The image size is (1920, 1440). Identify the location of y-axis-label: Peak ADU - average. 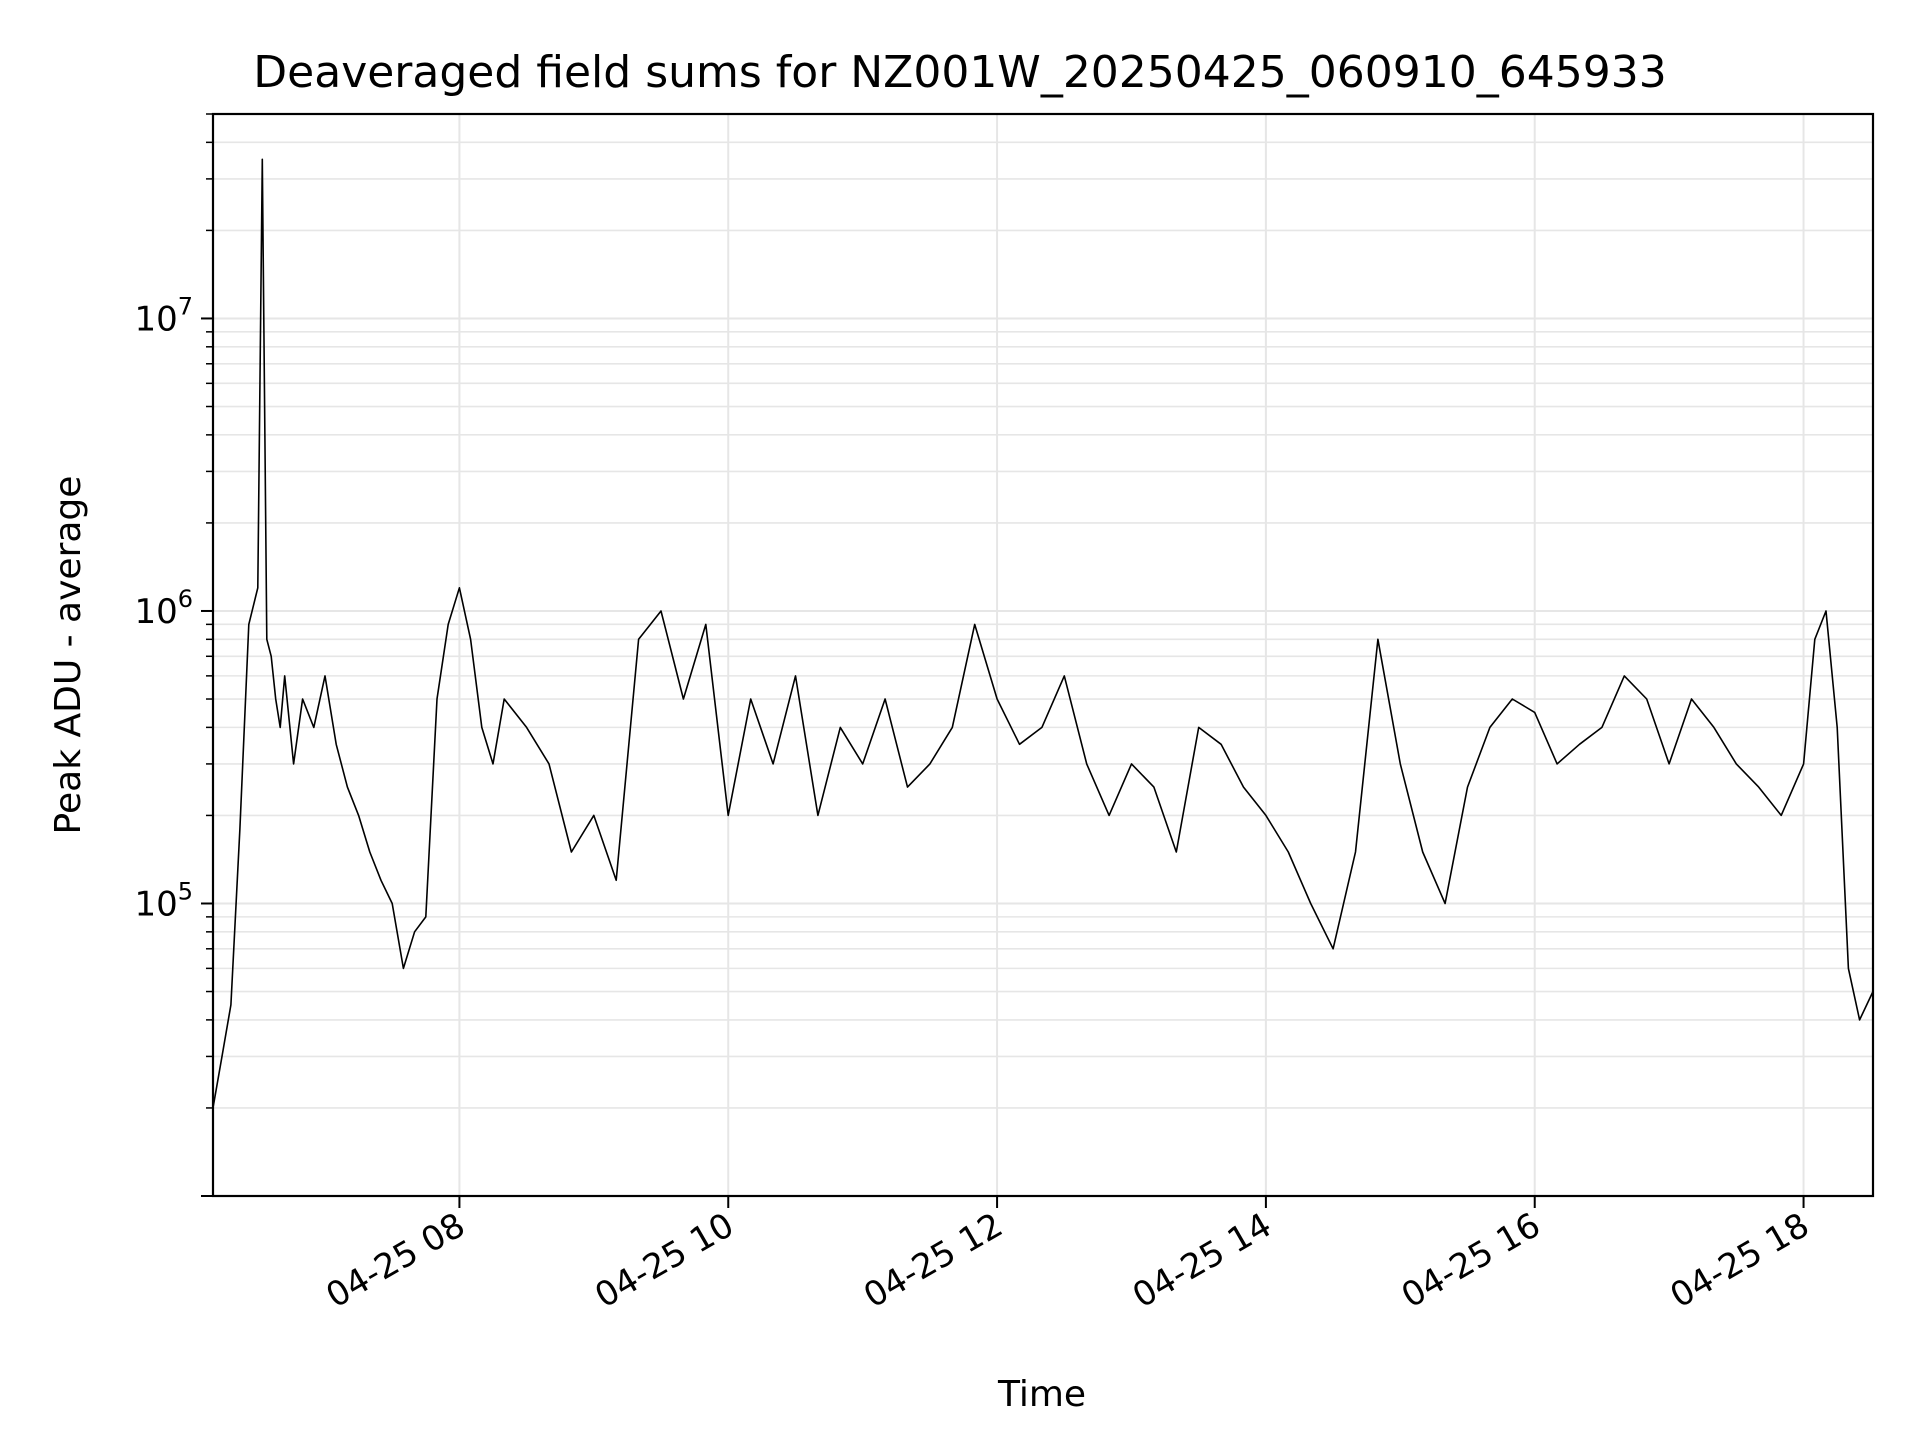
(68, 655).